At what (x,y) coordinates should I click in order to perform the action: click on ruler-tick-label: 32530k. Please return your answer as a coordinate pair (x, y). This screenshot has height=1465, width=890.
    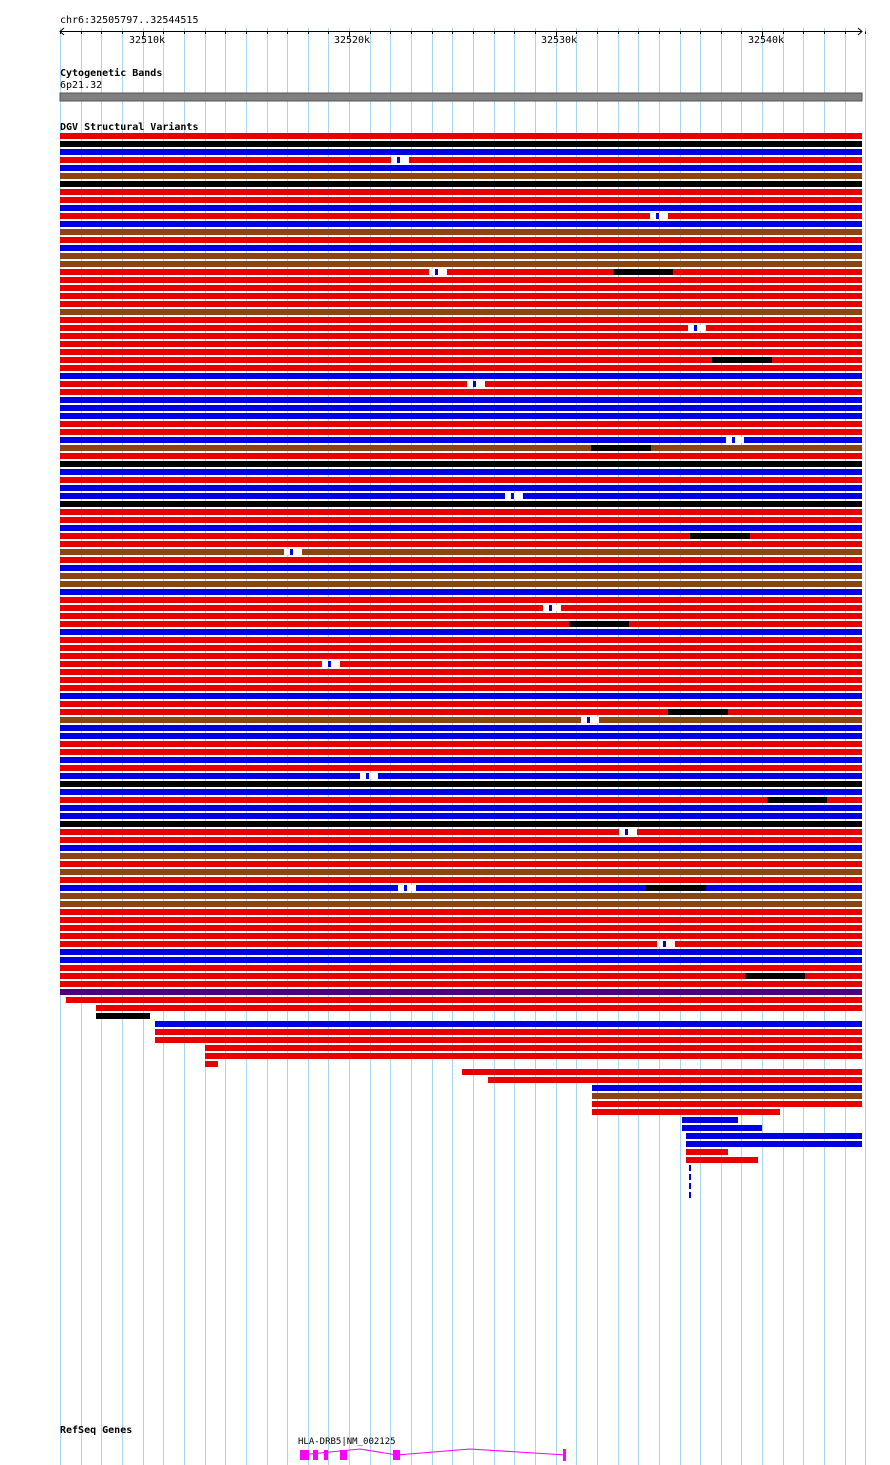
    Looking at the image, I should click on (559, 40).